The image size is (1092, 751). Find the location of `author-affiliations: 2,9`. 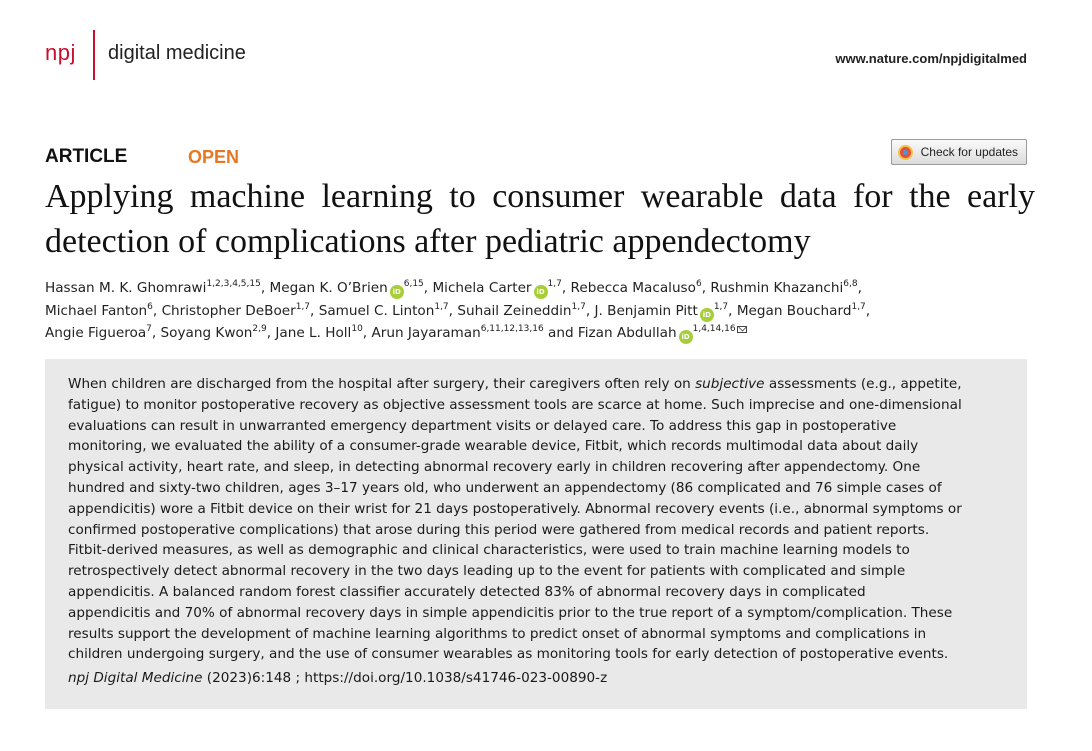

author-affiliations: 2,9 is located at coordinates (259, 329).